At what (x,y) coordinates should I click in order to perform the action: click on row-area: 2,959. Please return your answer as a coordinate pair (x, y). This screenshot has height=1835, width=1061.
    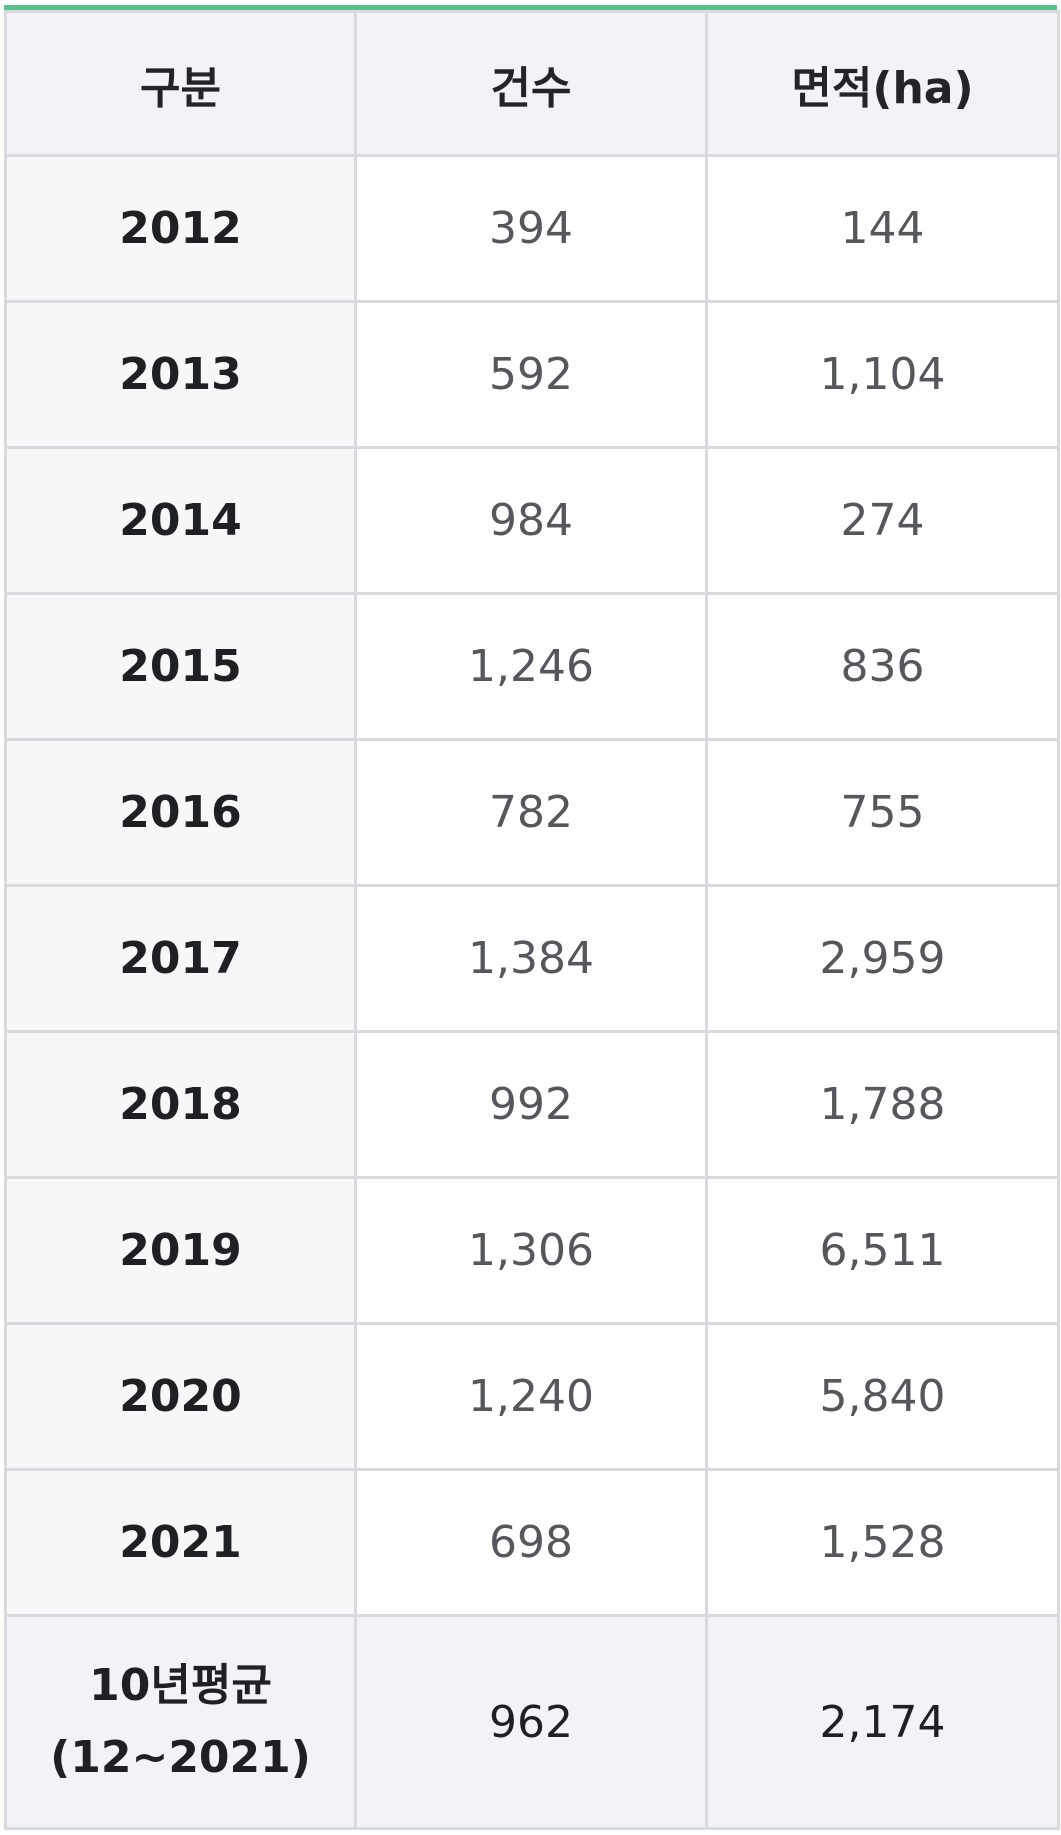
    Looking at the image, I should click on (882, 958).